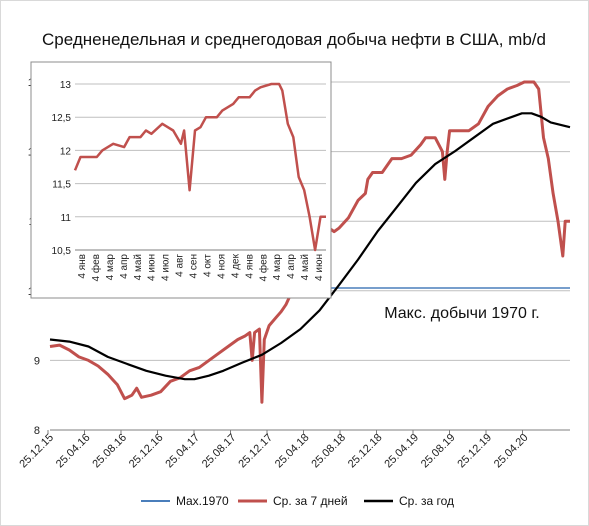  I want to click on inset-x-tick: 4 ноя, so click(221, 266).